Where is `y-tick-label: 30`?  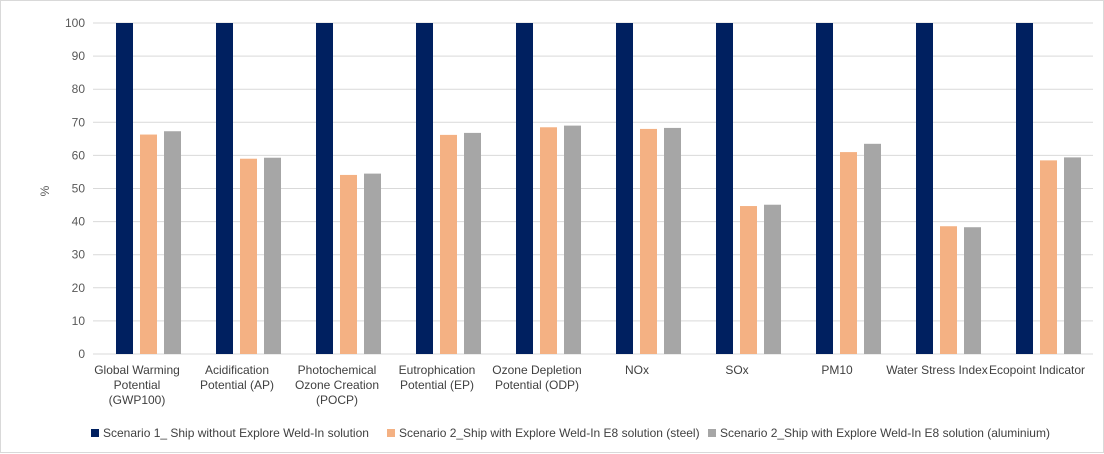 y-tick-label: 30 is located at coordinates (79, 255).